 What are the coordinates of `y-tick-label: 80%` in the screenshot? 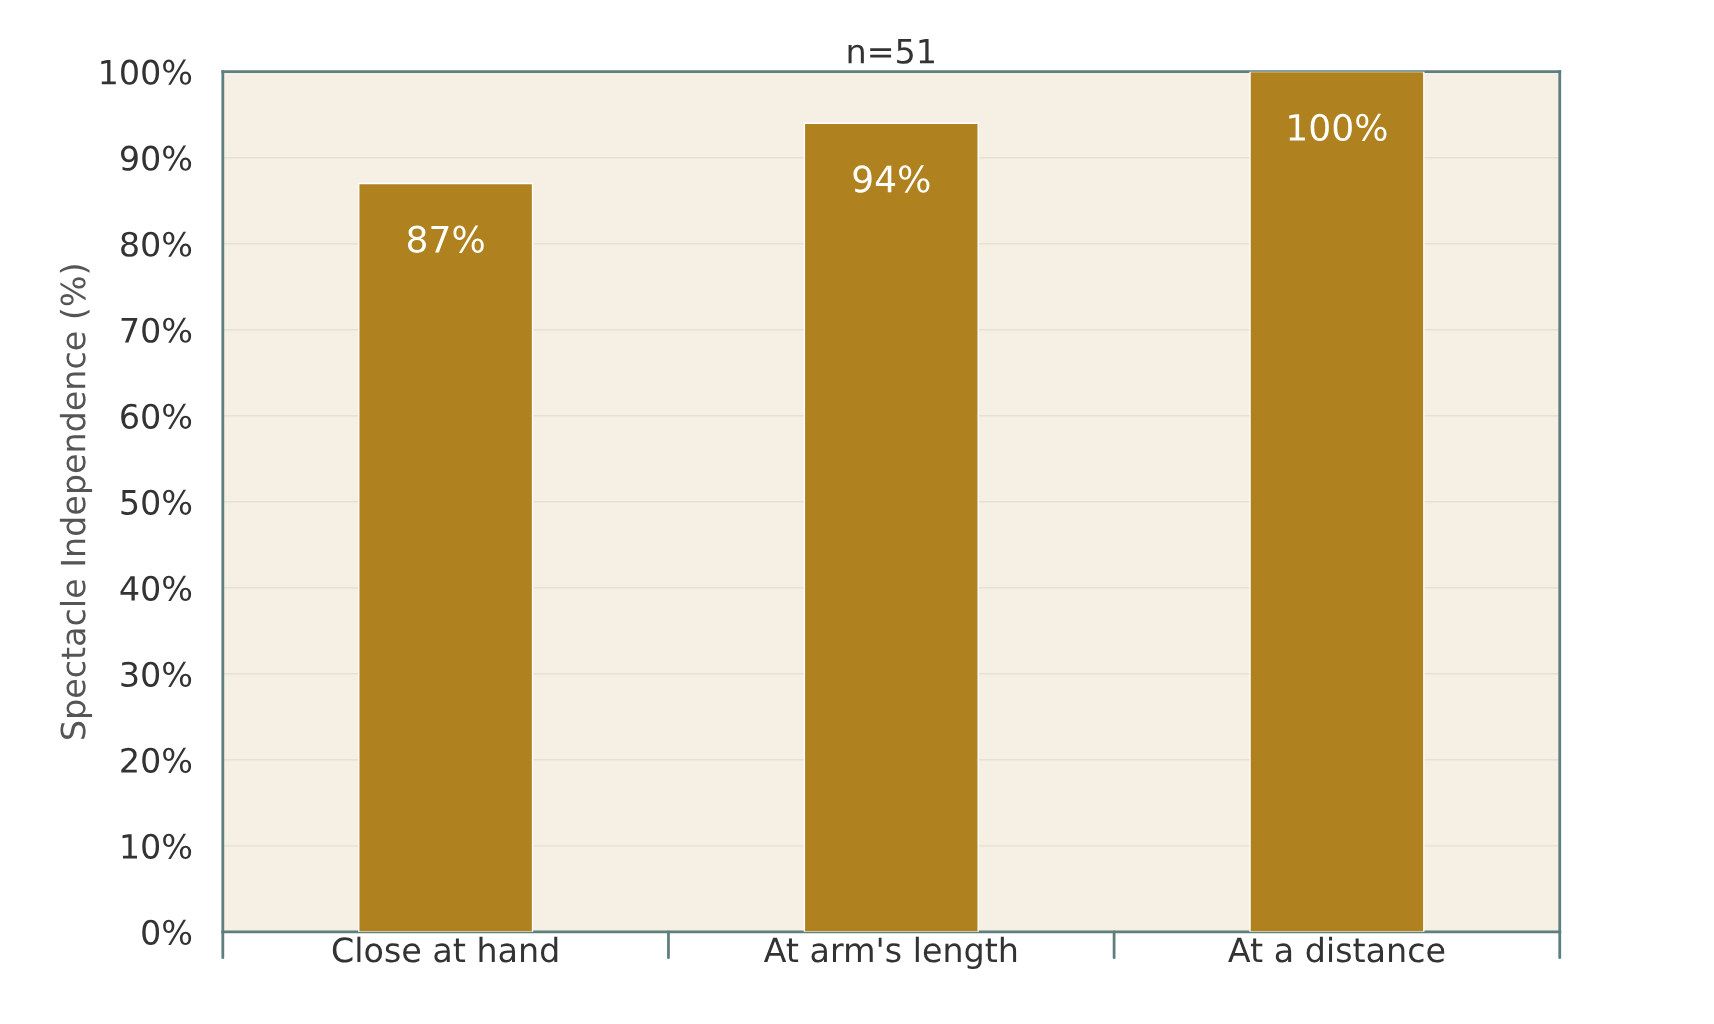 It's located at (156, 244).